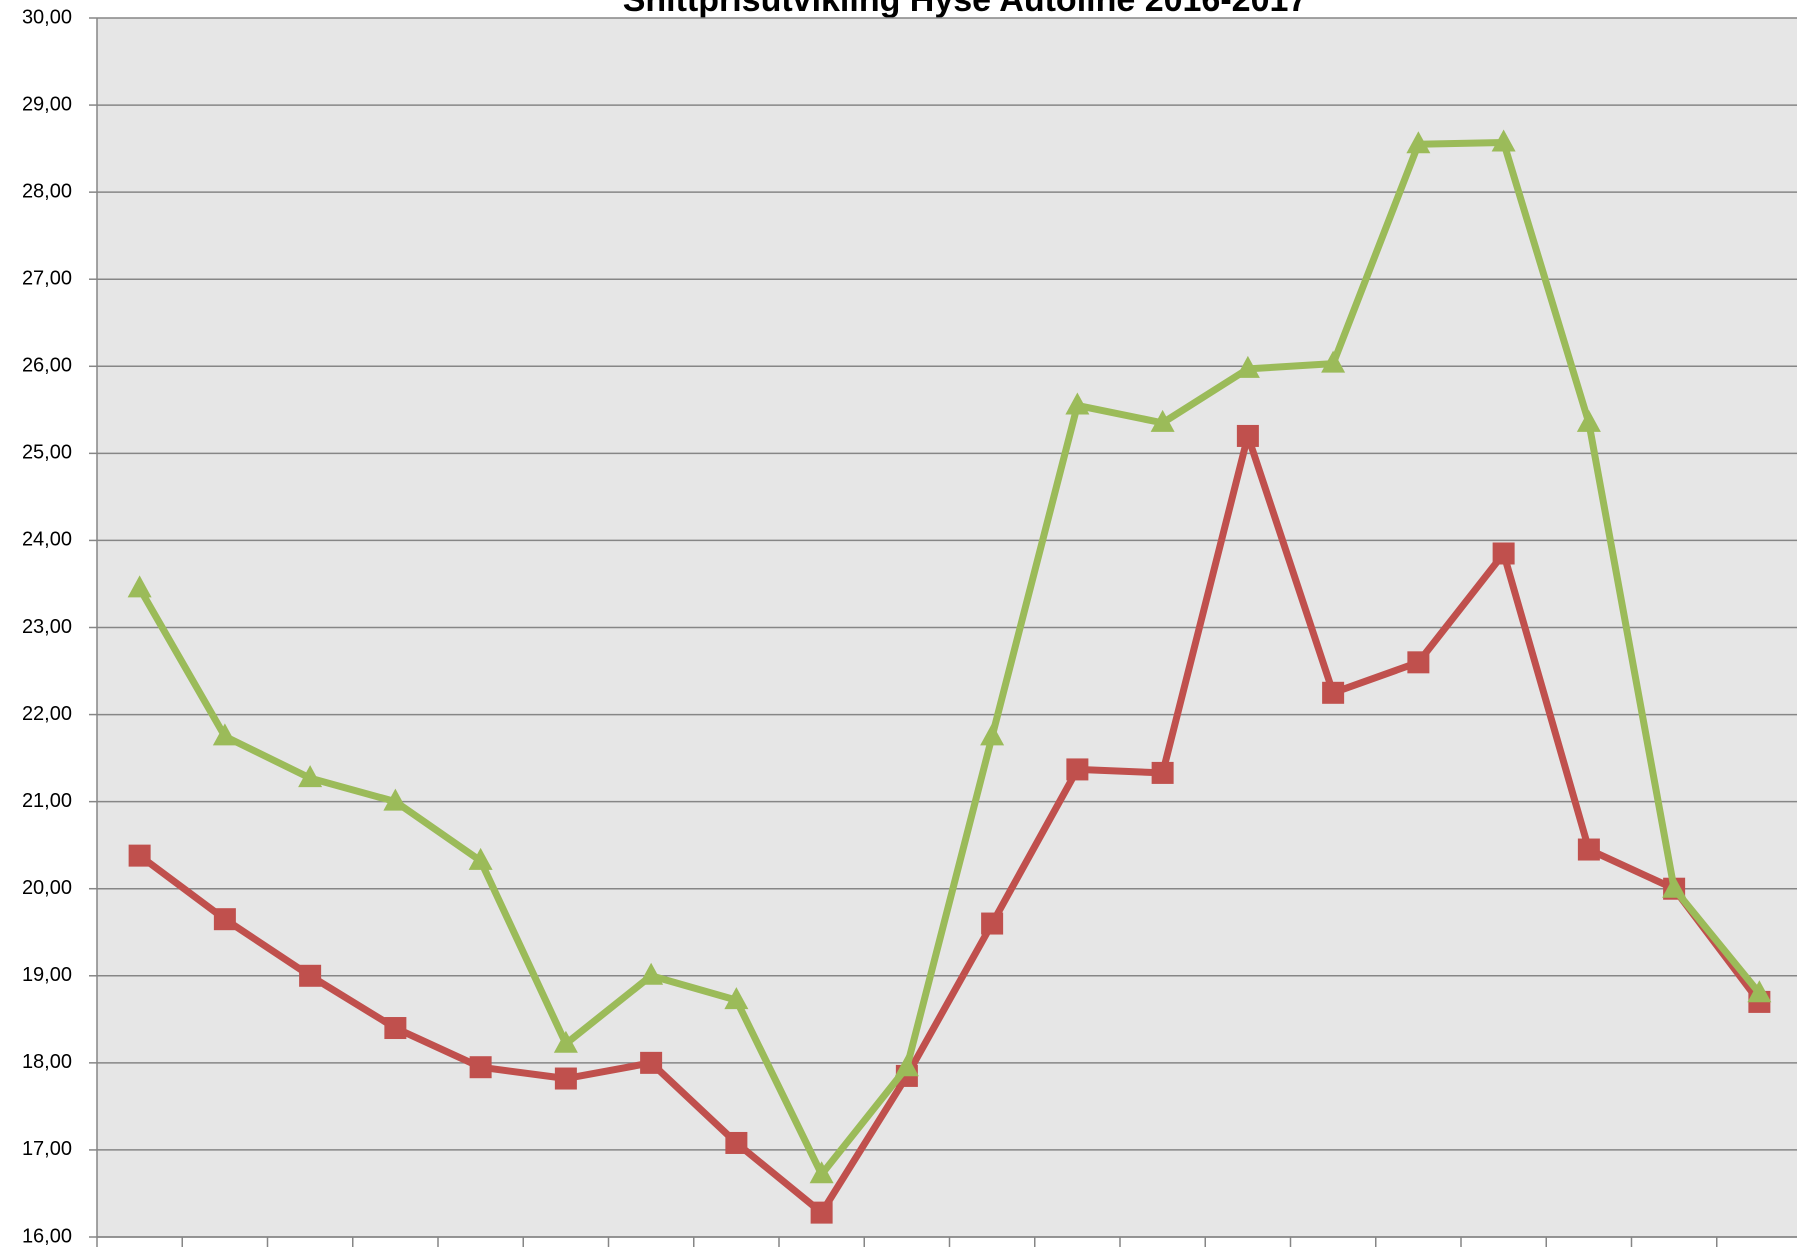  I want to click on y-tick-label: 20,00, so click(47, 888).